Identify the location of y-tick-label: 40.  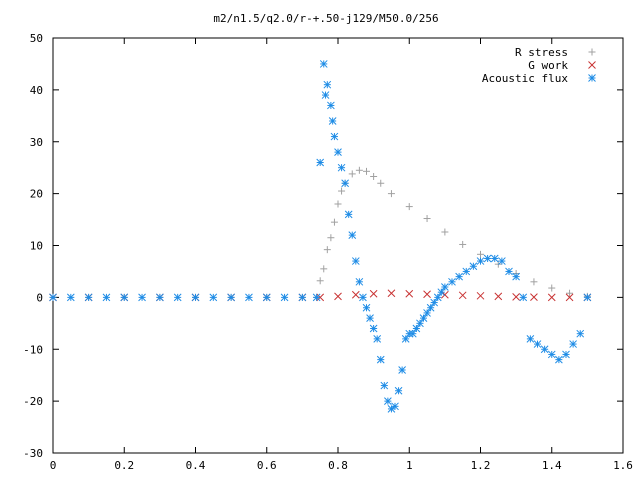
(36, 90).